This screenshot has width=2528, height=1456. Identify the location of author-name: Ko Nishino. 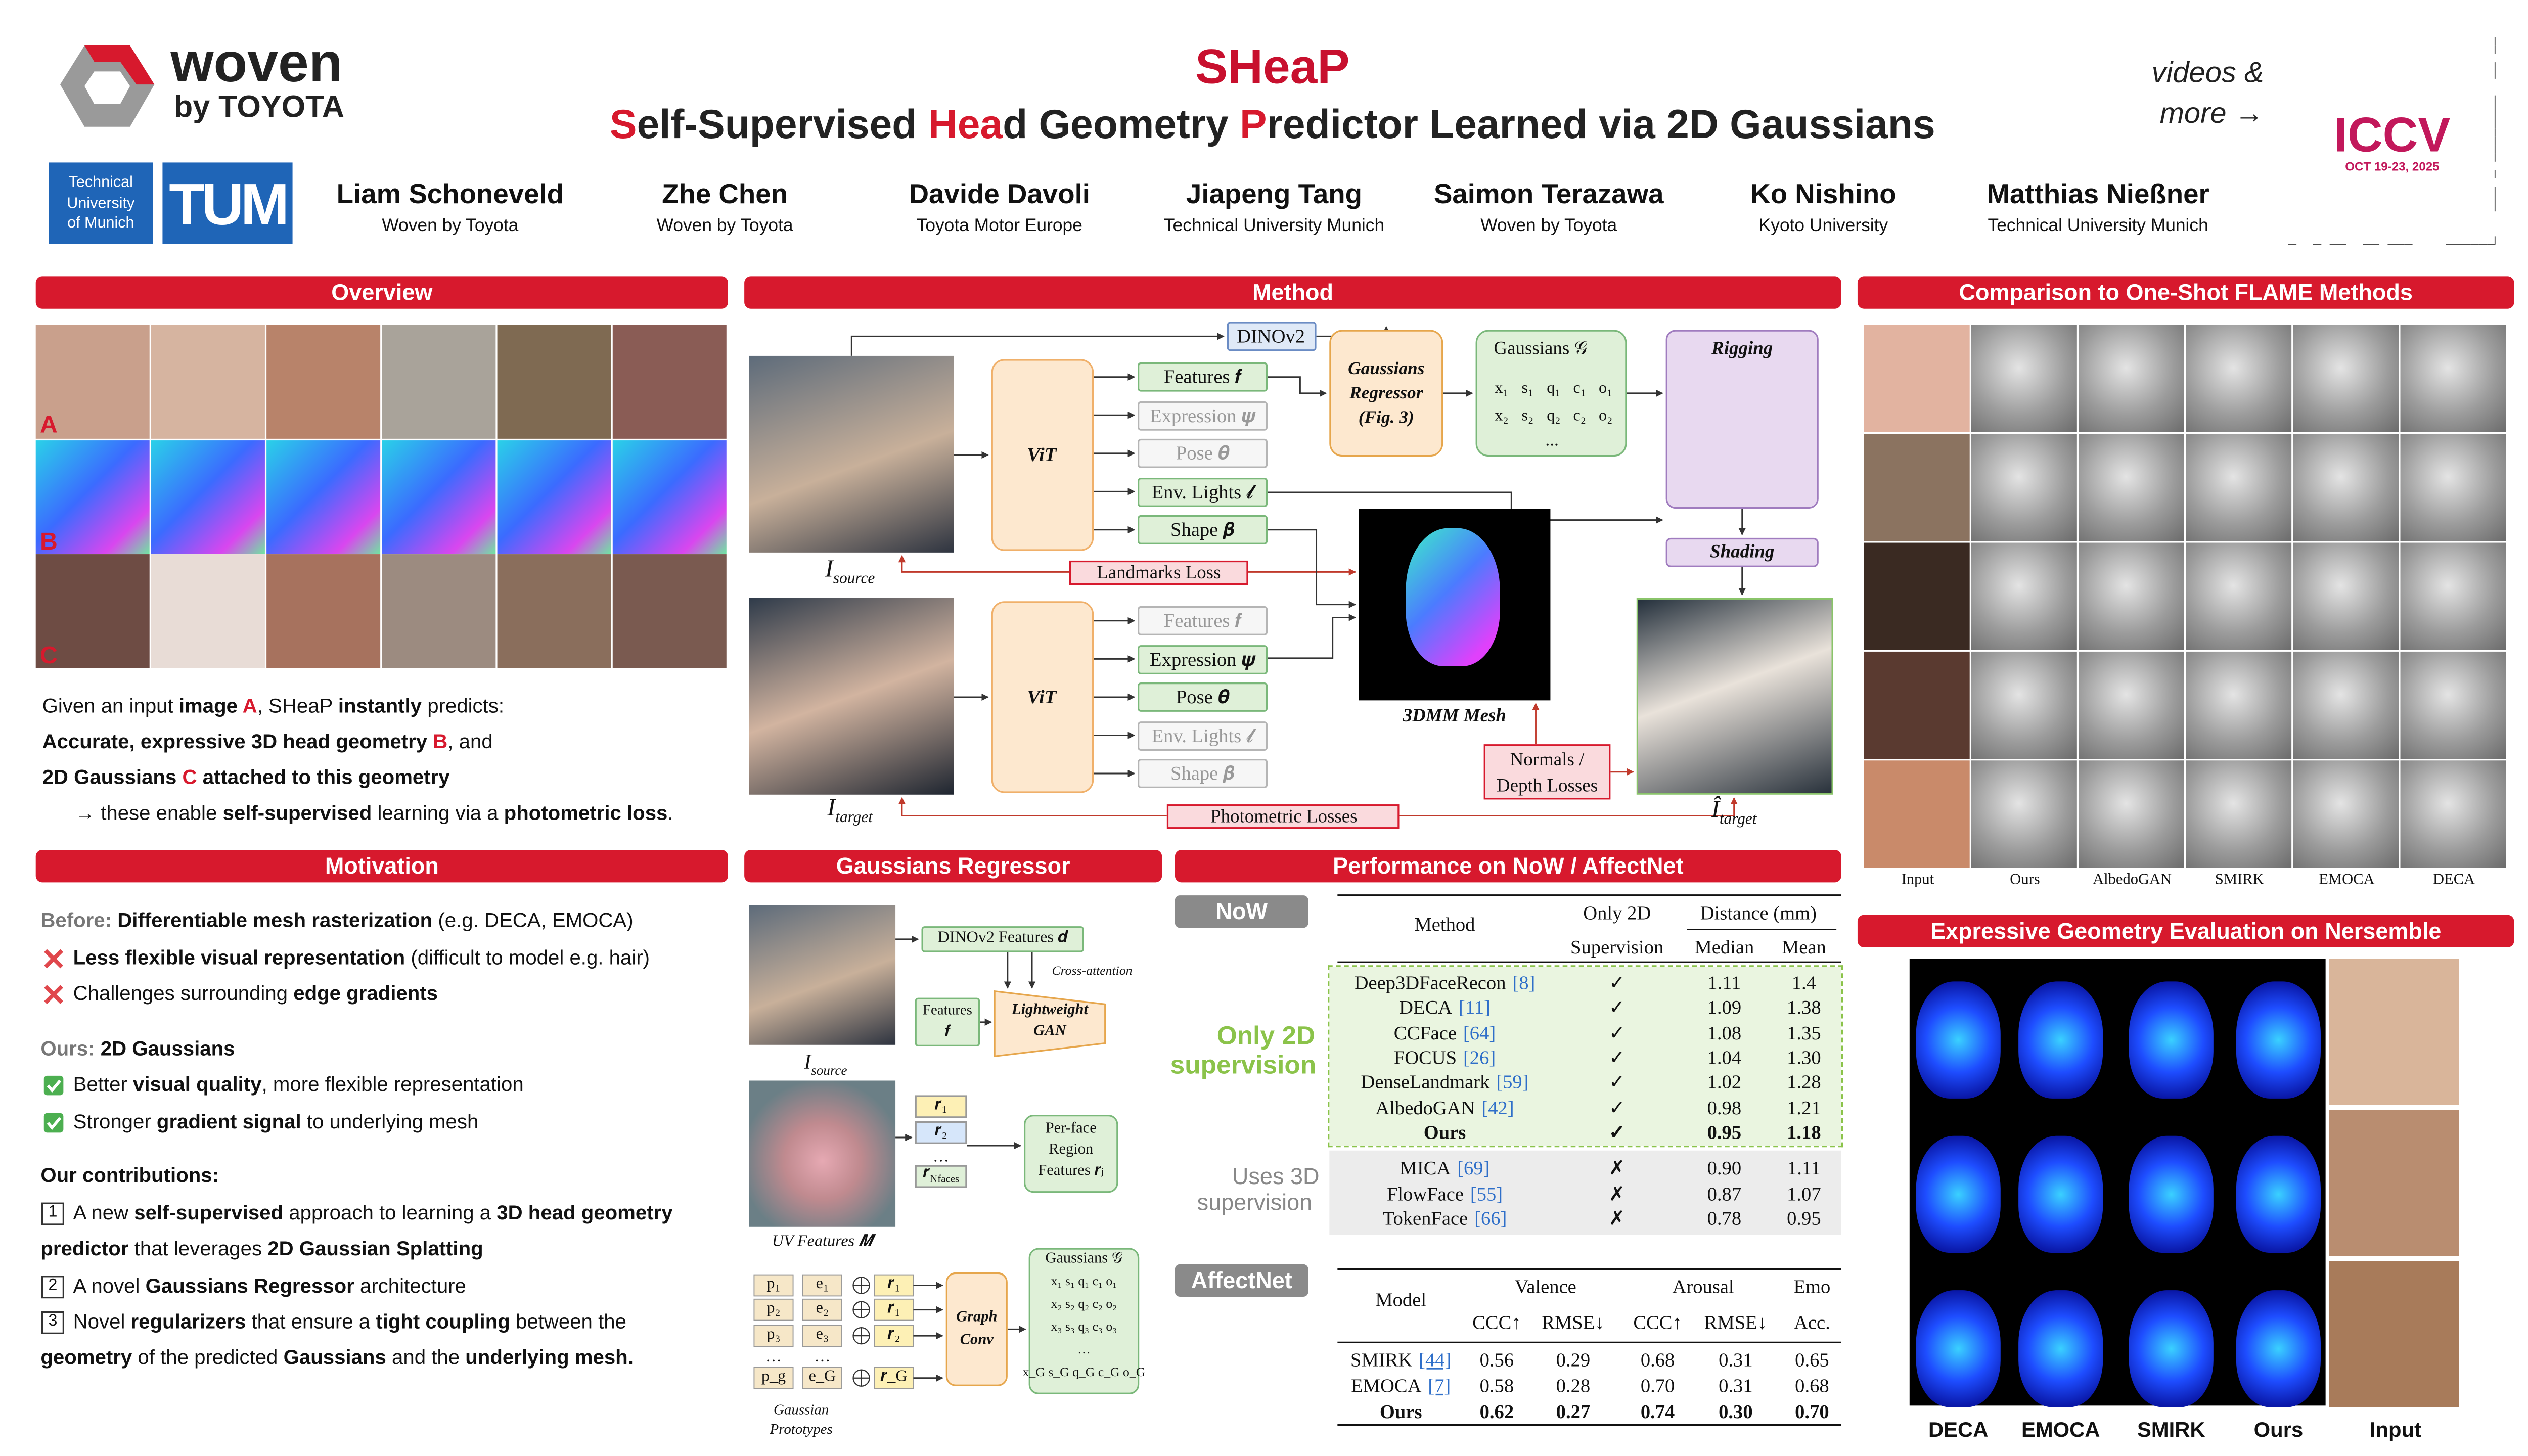
(1824, 194).